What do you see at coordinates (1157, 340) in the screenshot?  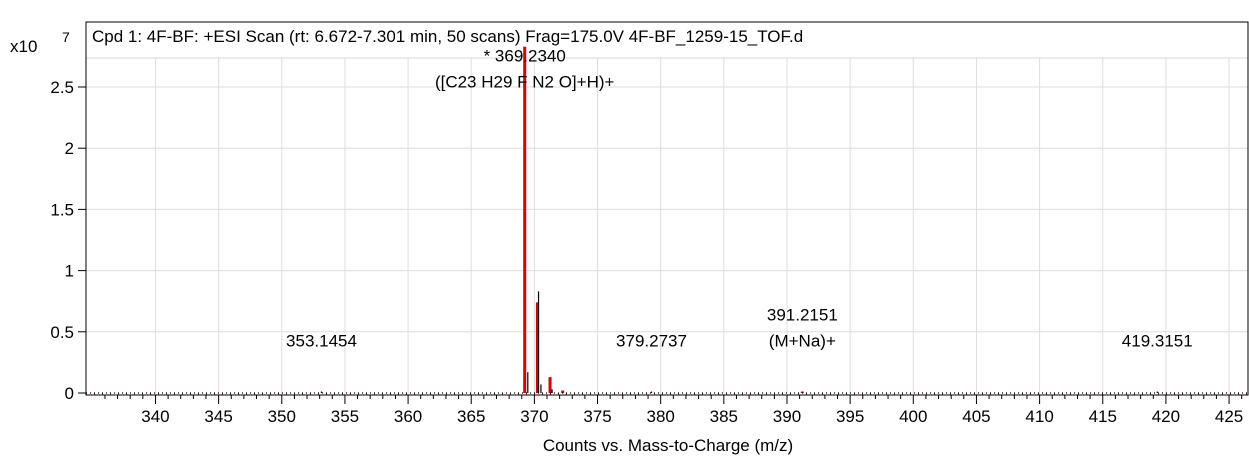 I see `peak-label: 419.3151` at bounding box center [1157, 340].